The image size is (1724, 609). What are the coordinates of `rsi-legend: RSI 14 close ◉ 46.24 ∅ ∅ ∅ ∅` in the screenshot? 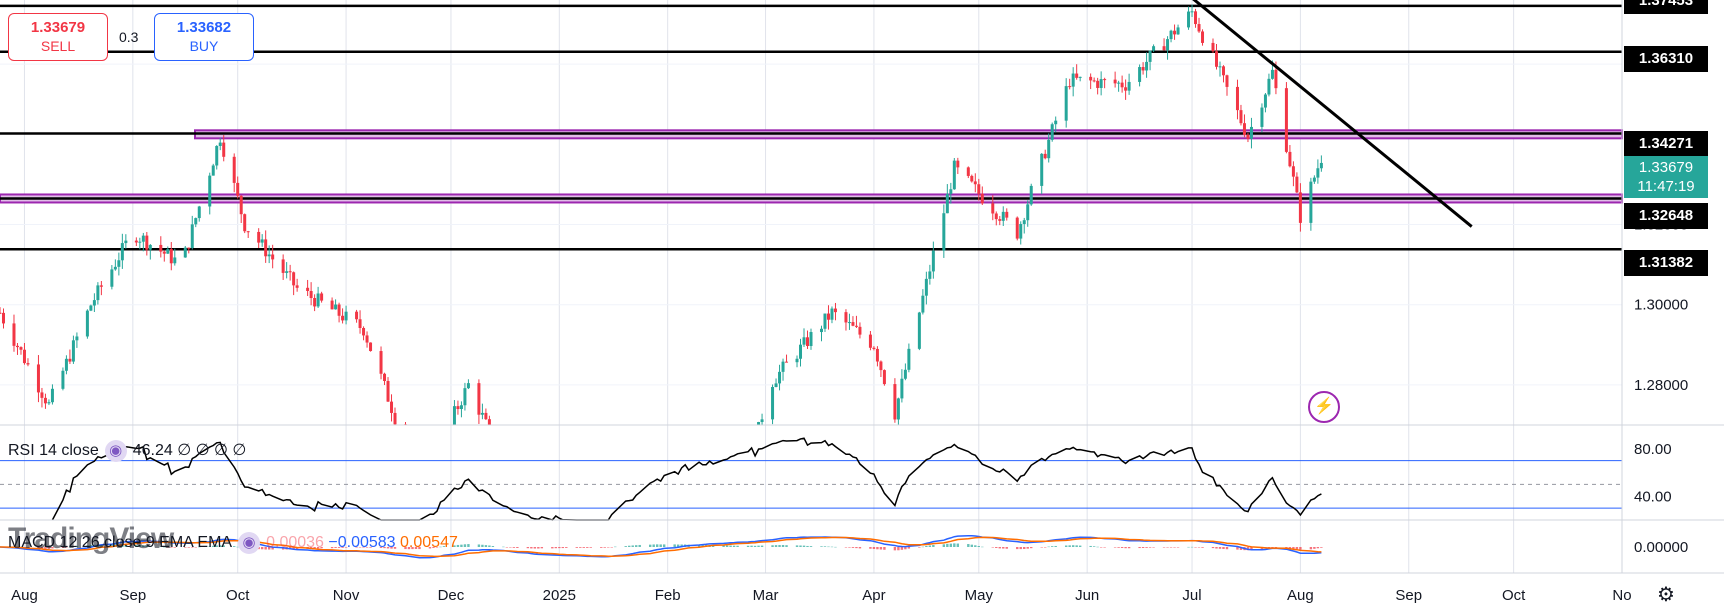 It's located at (127, 451).